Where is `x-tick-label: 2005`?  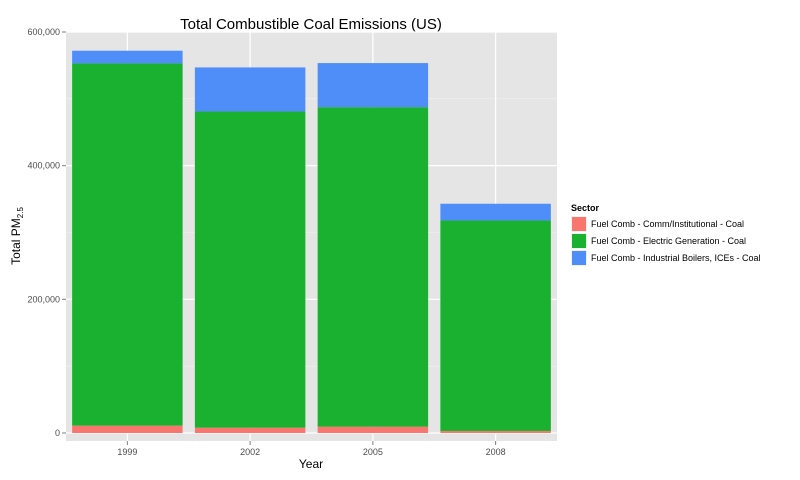
x-tick-label: 2005 is located at coordinates (373, 452).